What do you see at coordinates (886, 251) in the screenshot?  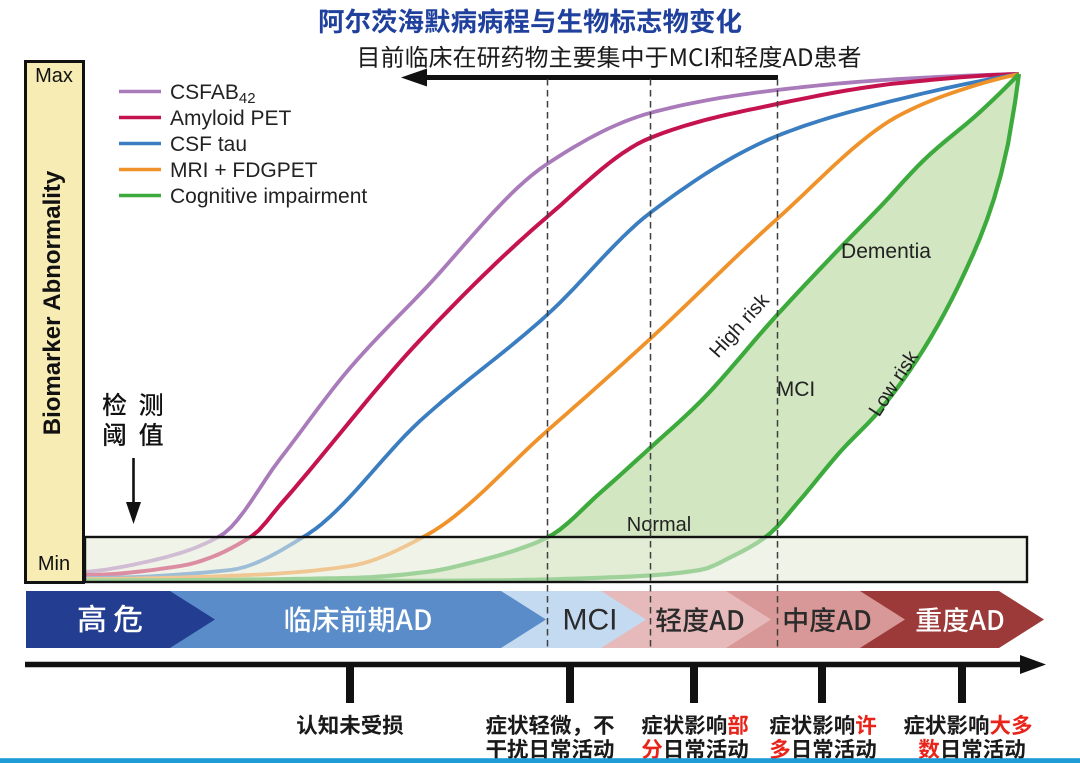 I see `svg-text: Dementia` at bounding box center [886, 251].